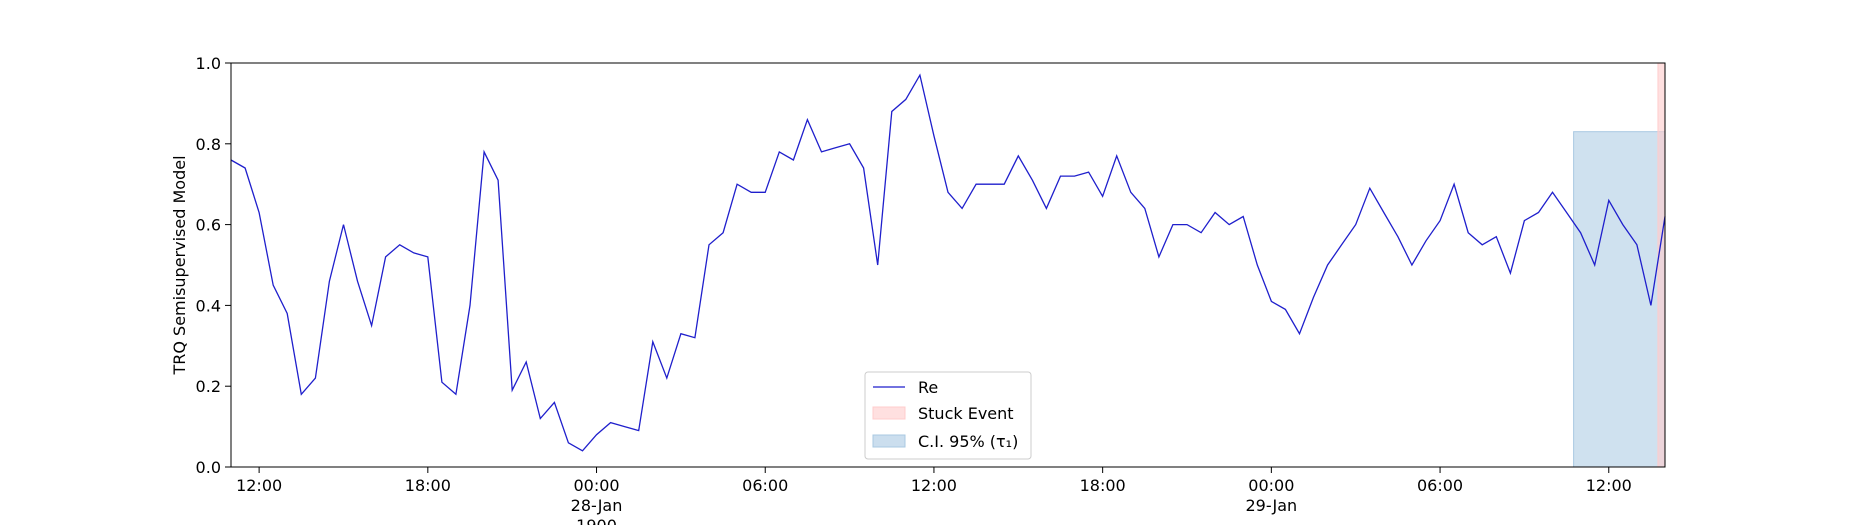  Describe the element at coordinates (208, 225) in the screenshot. I see `y-tick-label: 0.6` at that location.